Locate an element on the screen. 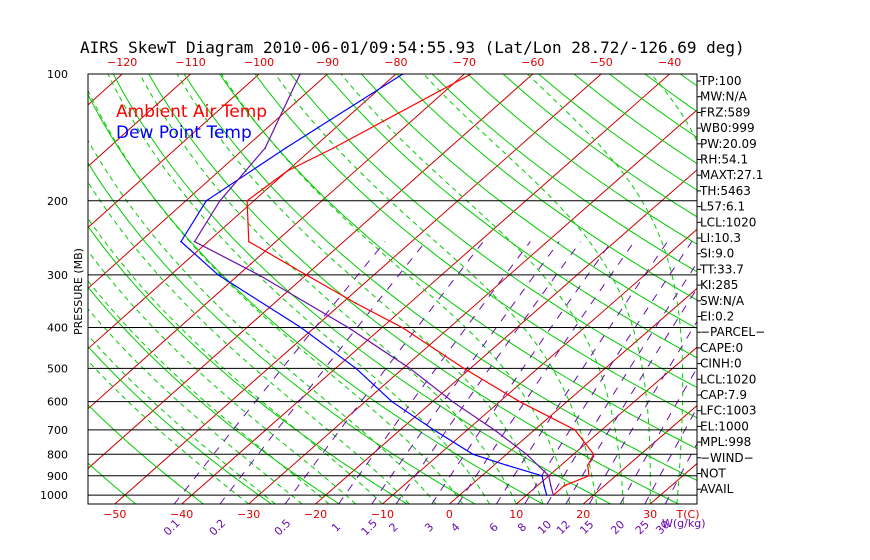 The image size is (870, 560). pressure-tick-label: 600 is located at coordinates (57, 402).